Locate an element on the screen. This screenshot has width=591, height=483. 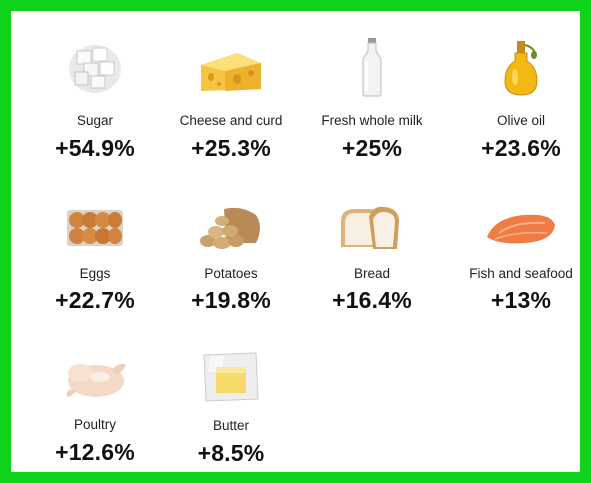
milk-bottle-icon is located at coordinates (372, 69).